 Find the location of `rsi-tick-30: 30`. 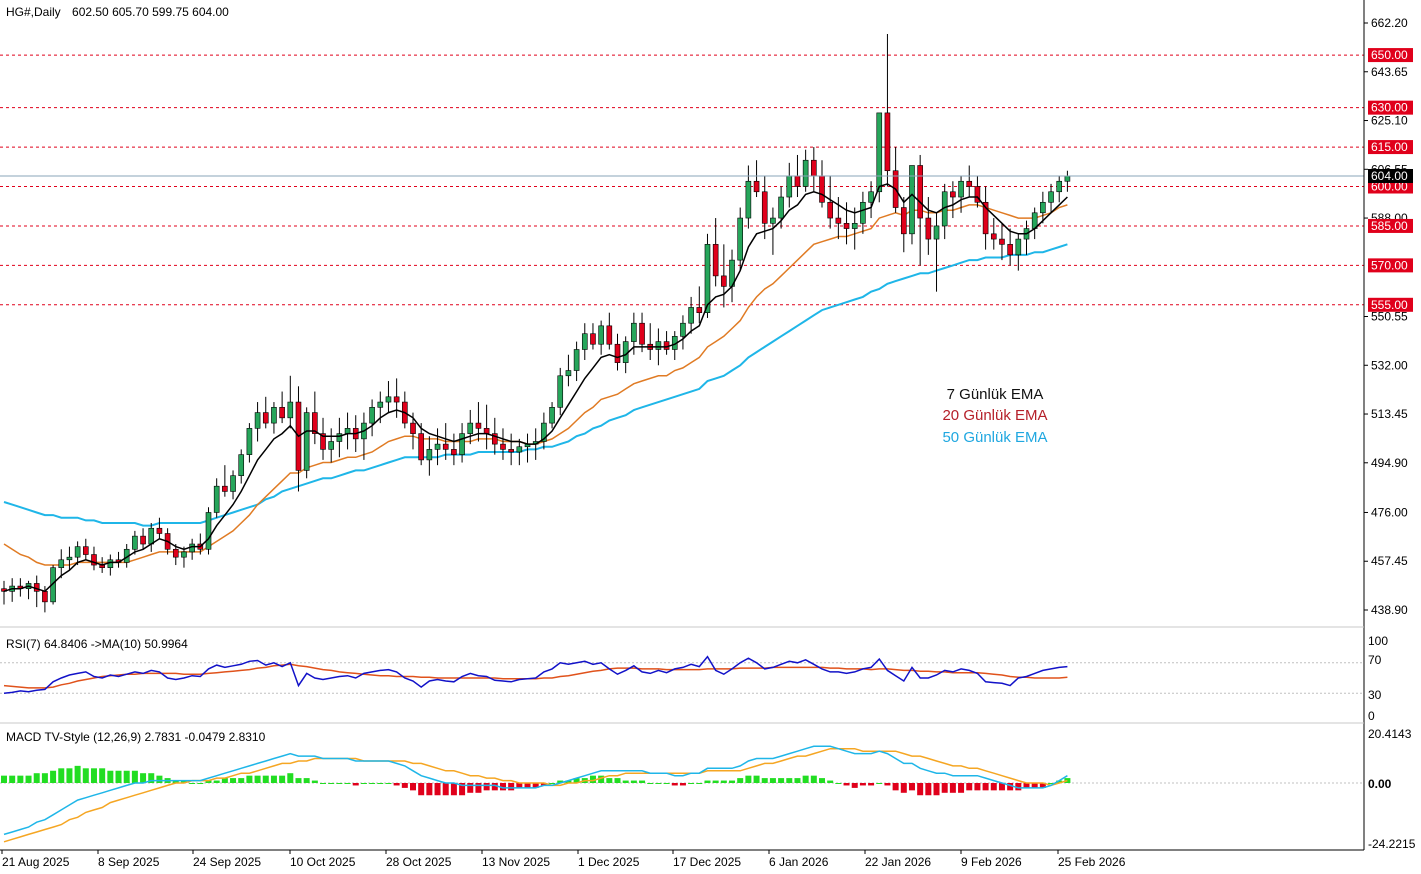

rsi-tick-30: 30 is located at coordinates (1375, 695).